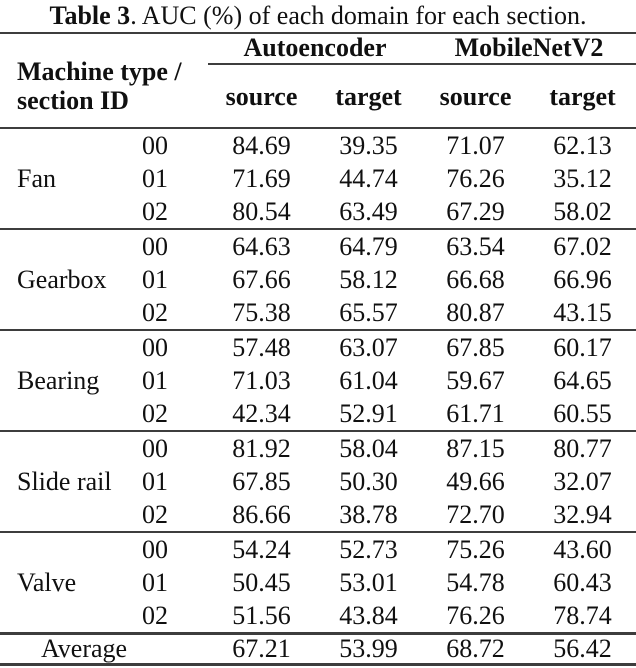 This screenshot has height=668, width=636. I want to click on auc-value: 52.73, so click(369, 548).